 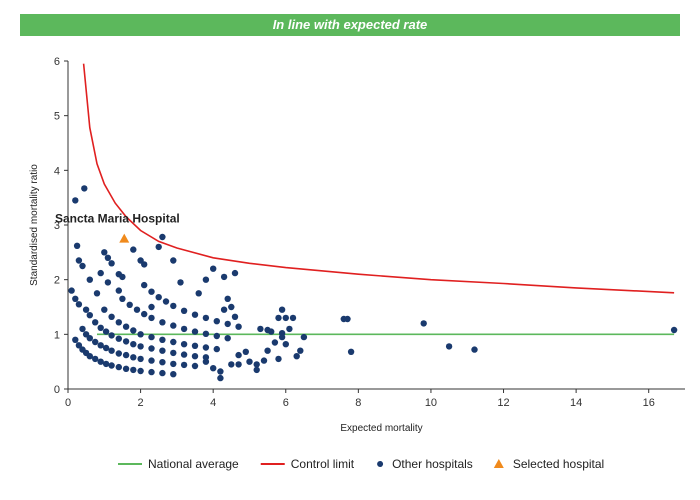 I want to click on selected-hospital-marker, so click(x=124, y=238).